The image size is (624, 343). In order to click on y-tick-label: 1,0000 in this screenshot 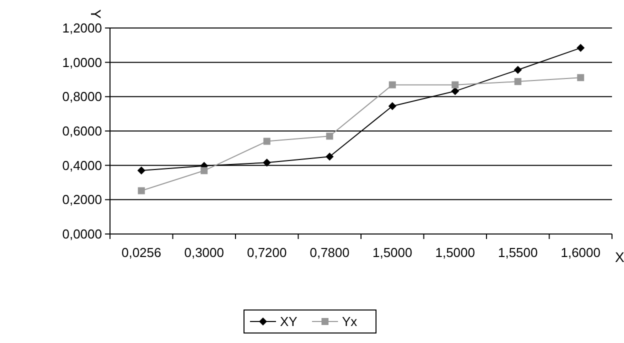, I will do `click(82, 62)`.